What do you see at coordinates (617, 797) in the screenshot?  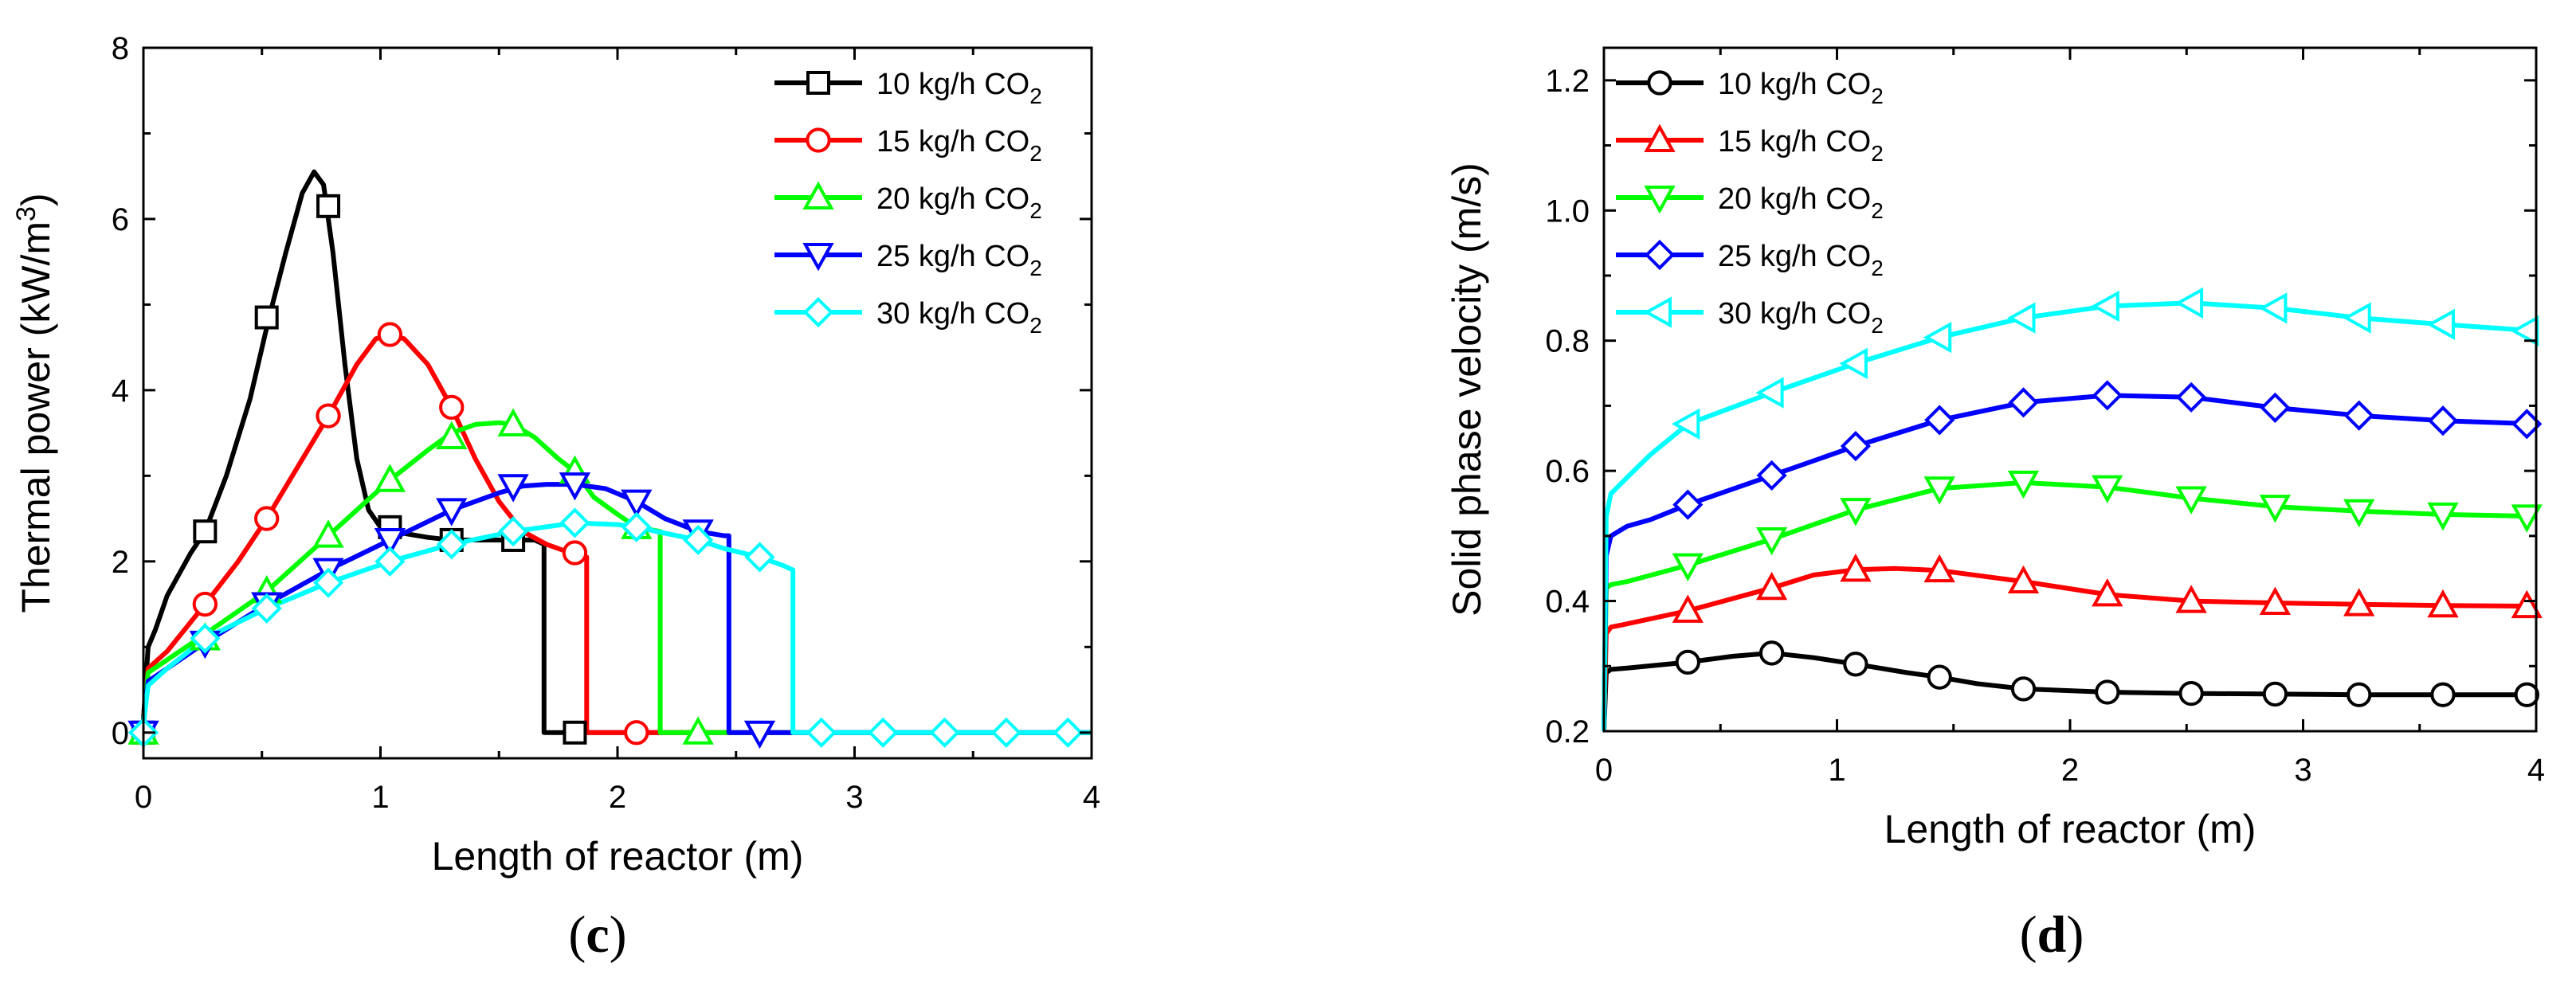 I see `panel-c-x-tick-label: 2` at bounding box center [617, 797].